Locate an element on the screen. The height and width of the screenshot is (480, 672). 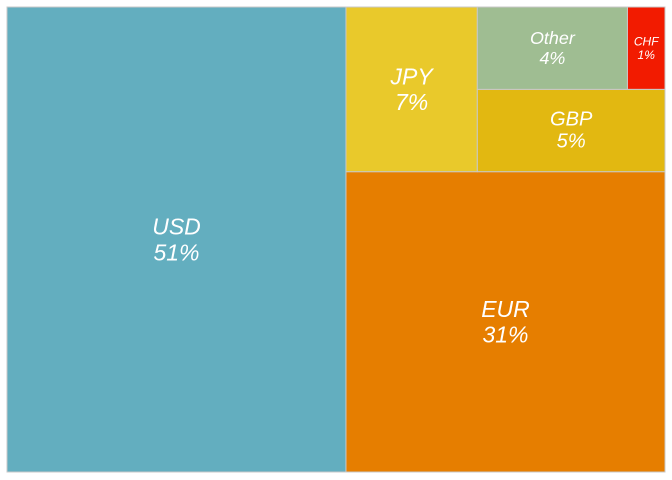
treemap-value-eur: 31% is located at coordinates (505, 335).